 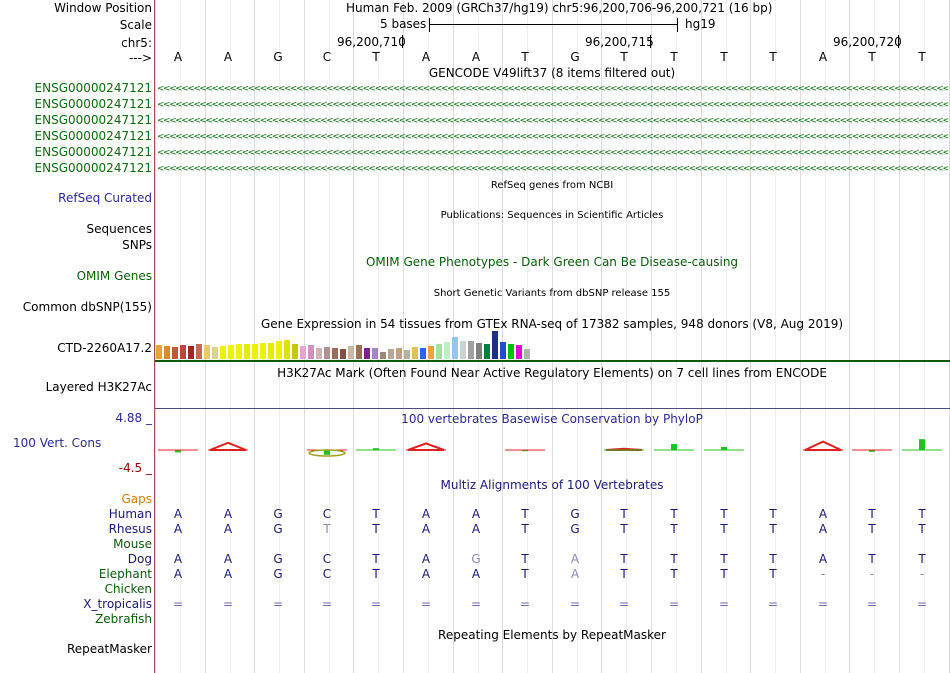 I want to click on reference-base: G, so click(x=575, y=57).